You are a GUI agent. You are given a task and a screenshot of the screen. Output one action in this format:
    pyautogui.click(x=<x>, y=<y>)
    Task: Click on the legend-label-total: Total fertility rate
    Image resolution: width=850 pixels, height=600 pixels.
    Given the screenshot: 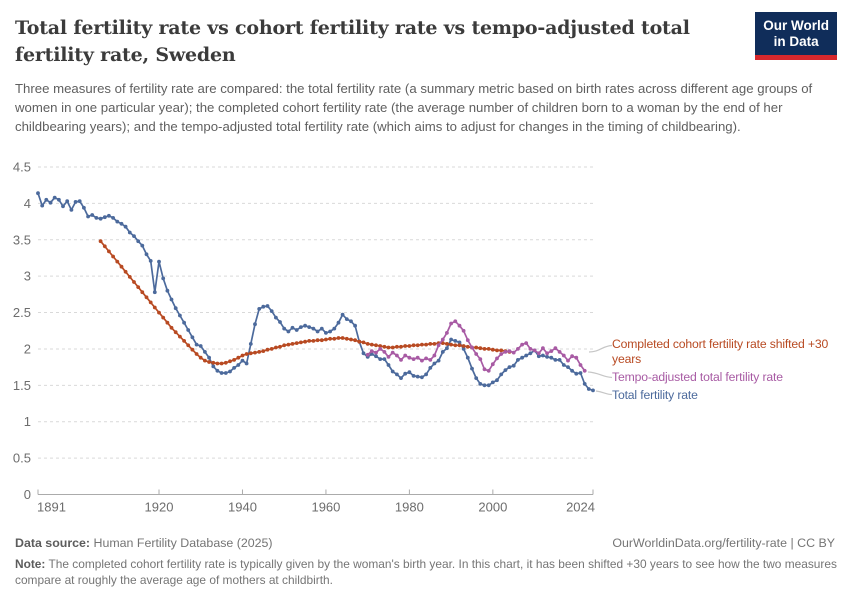 What is the action you would take?
    pyautogui.click(x=655, y=394)
    